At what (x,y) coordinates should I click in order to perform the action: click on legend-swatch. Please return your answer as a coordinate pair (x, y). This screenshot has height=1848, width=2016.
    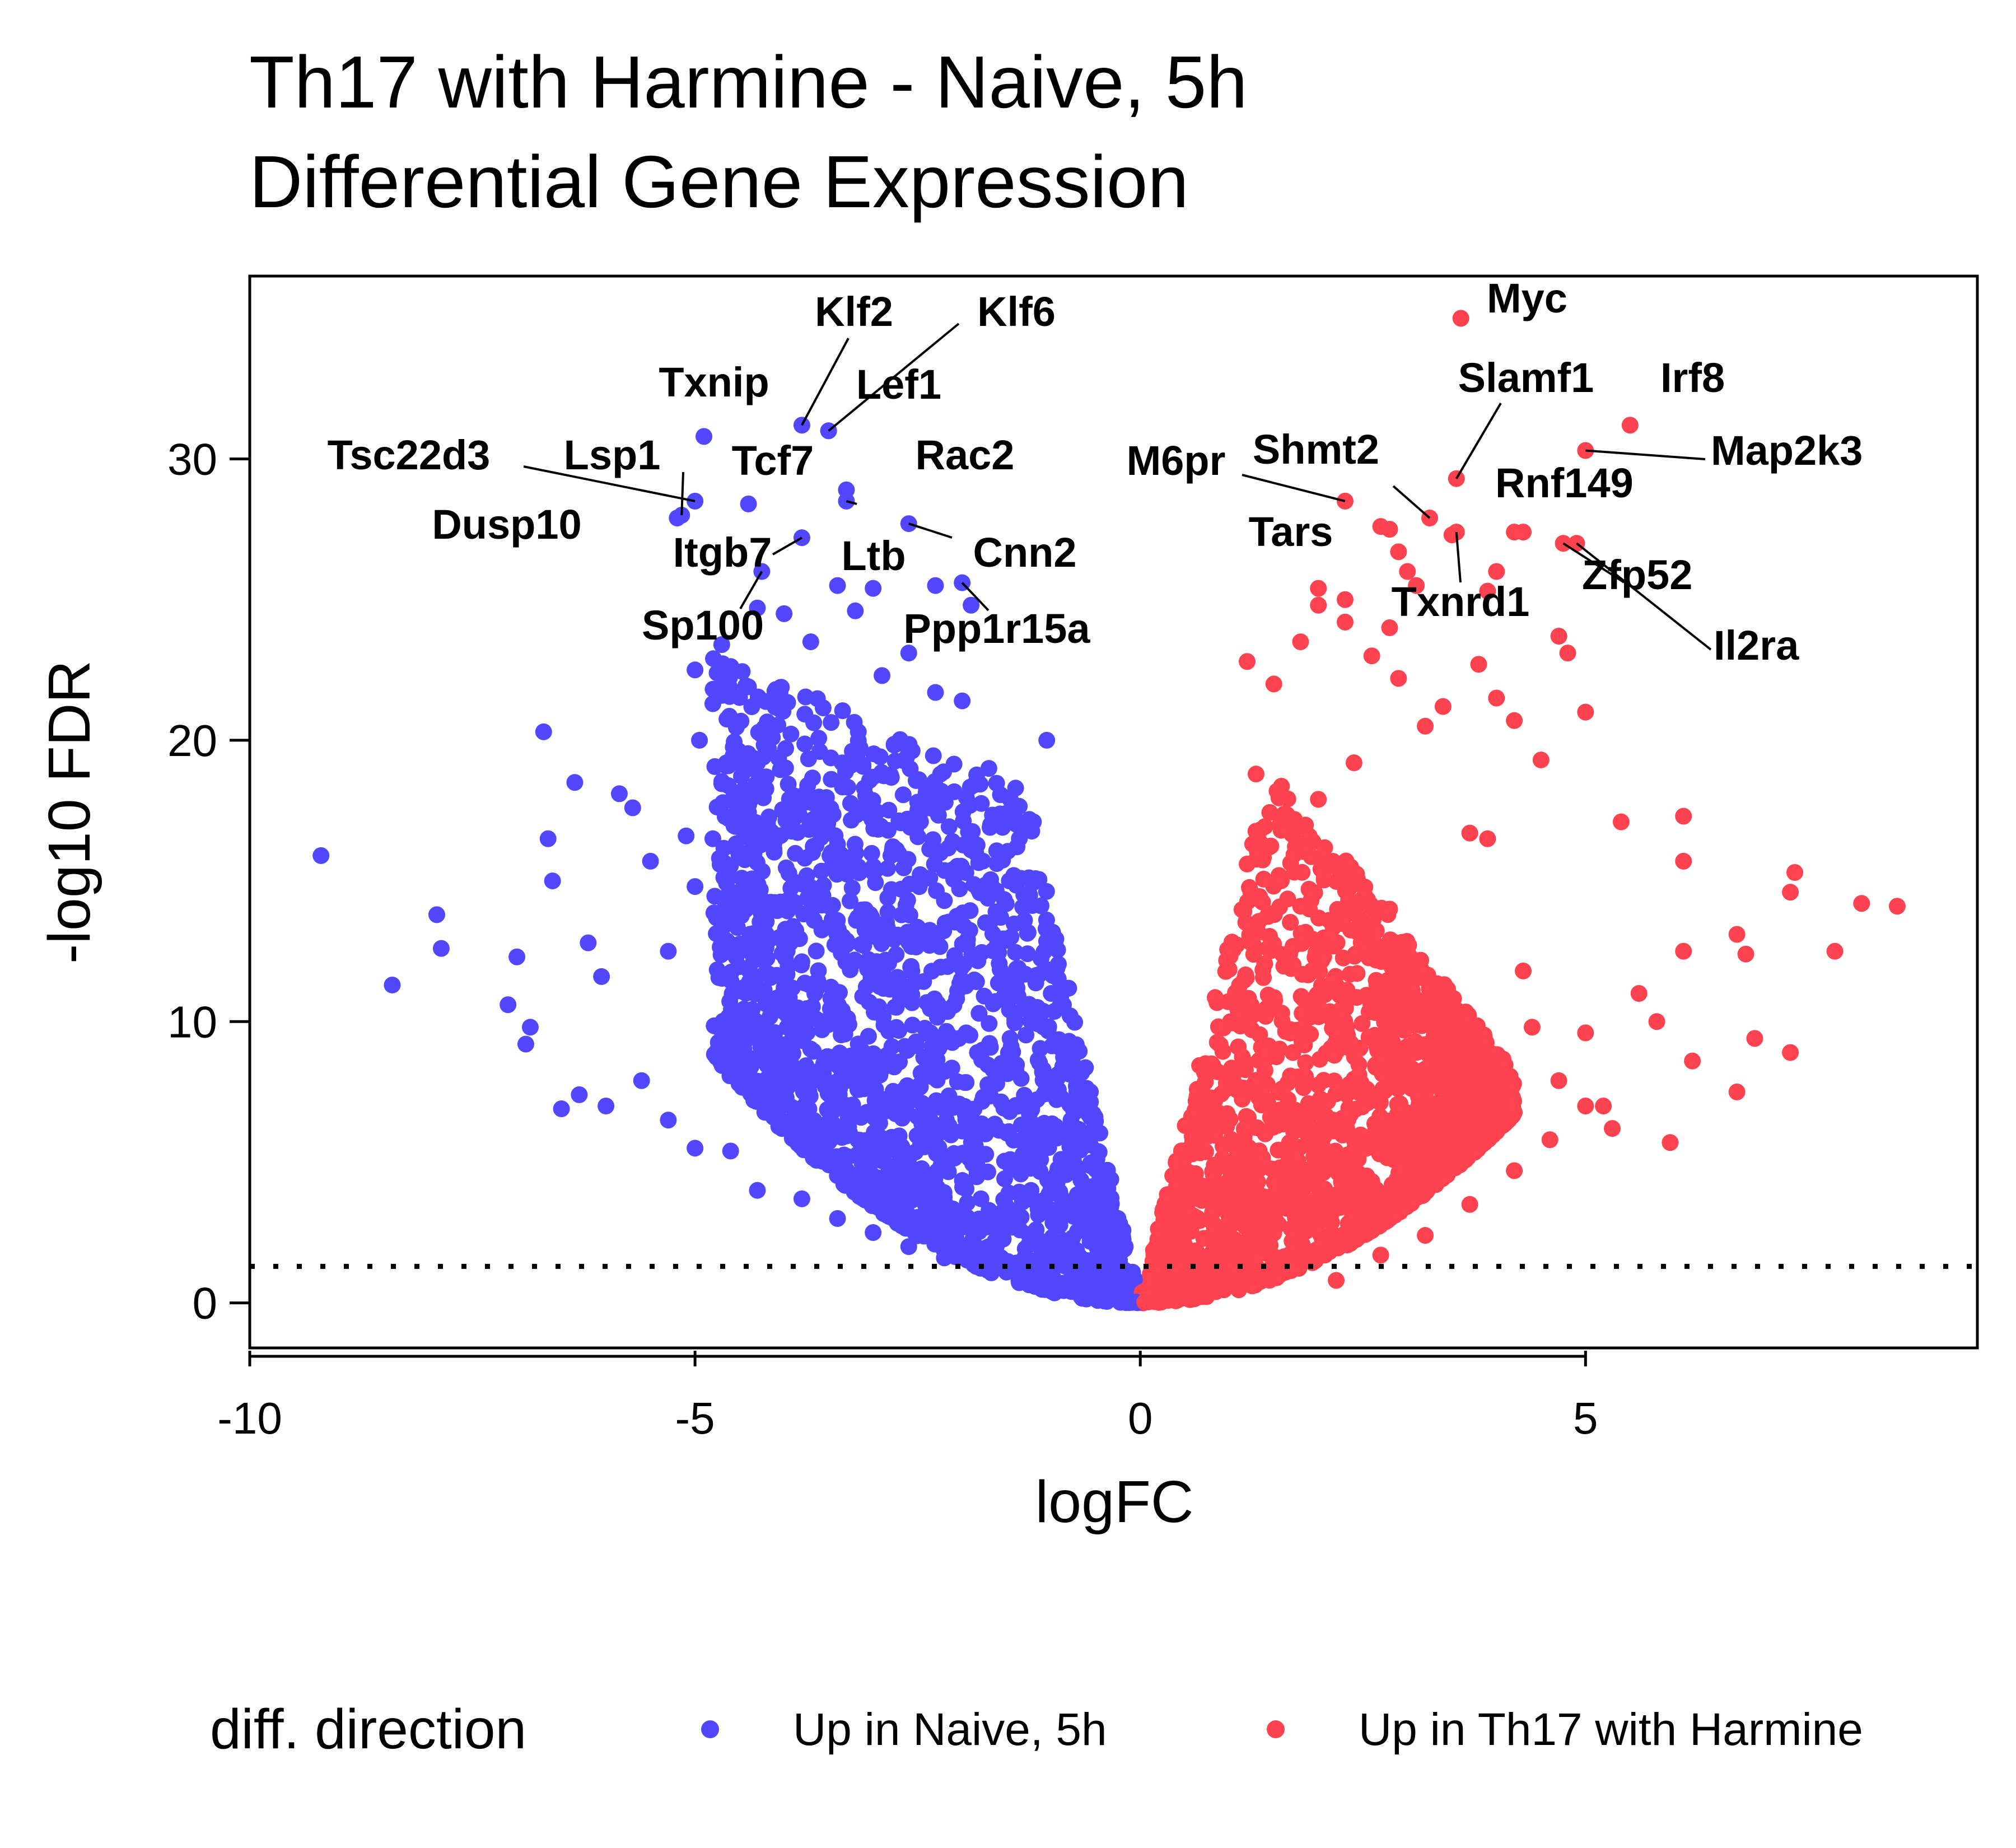
    Looking at the image, I should click on (1276, 1729).